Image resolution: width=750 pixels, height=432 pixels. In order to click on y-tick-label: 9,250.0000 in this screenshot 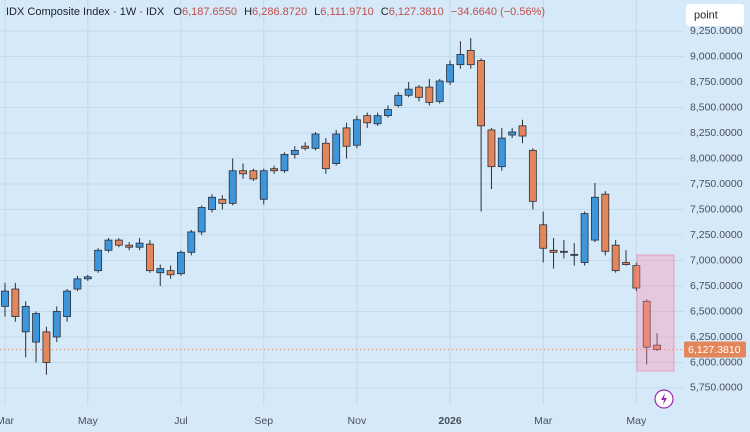, I will do `click(716, 31)`.